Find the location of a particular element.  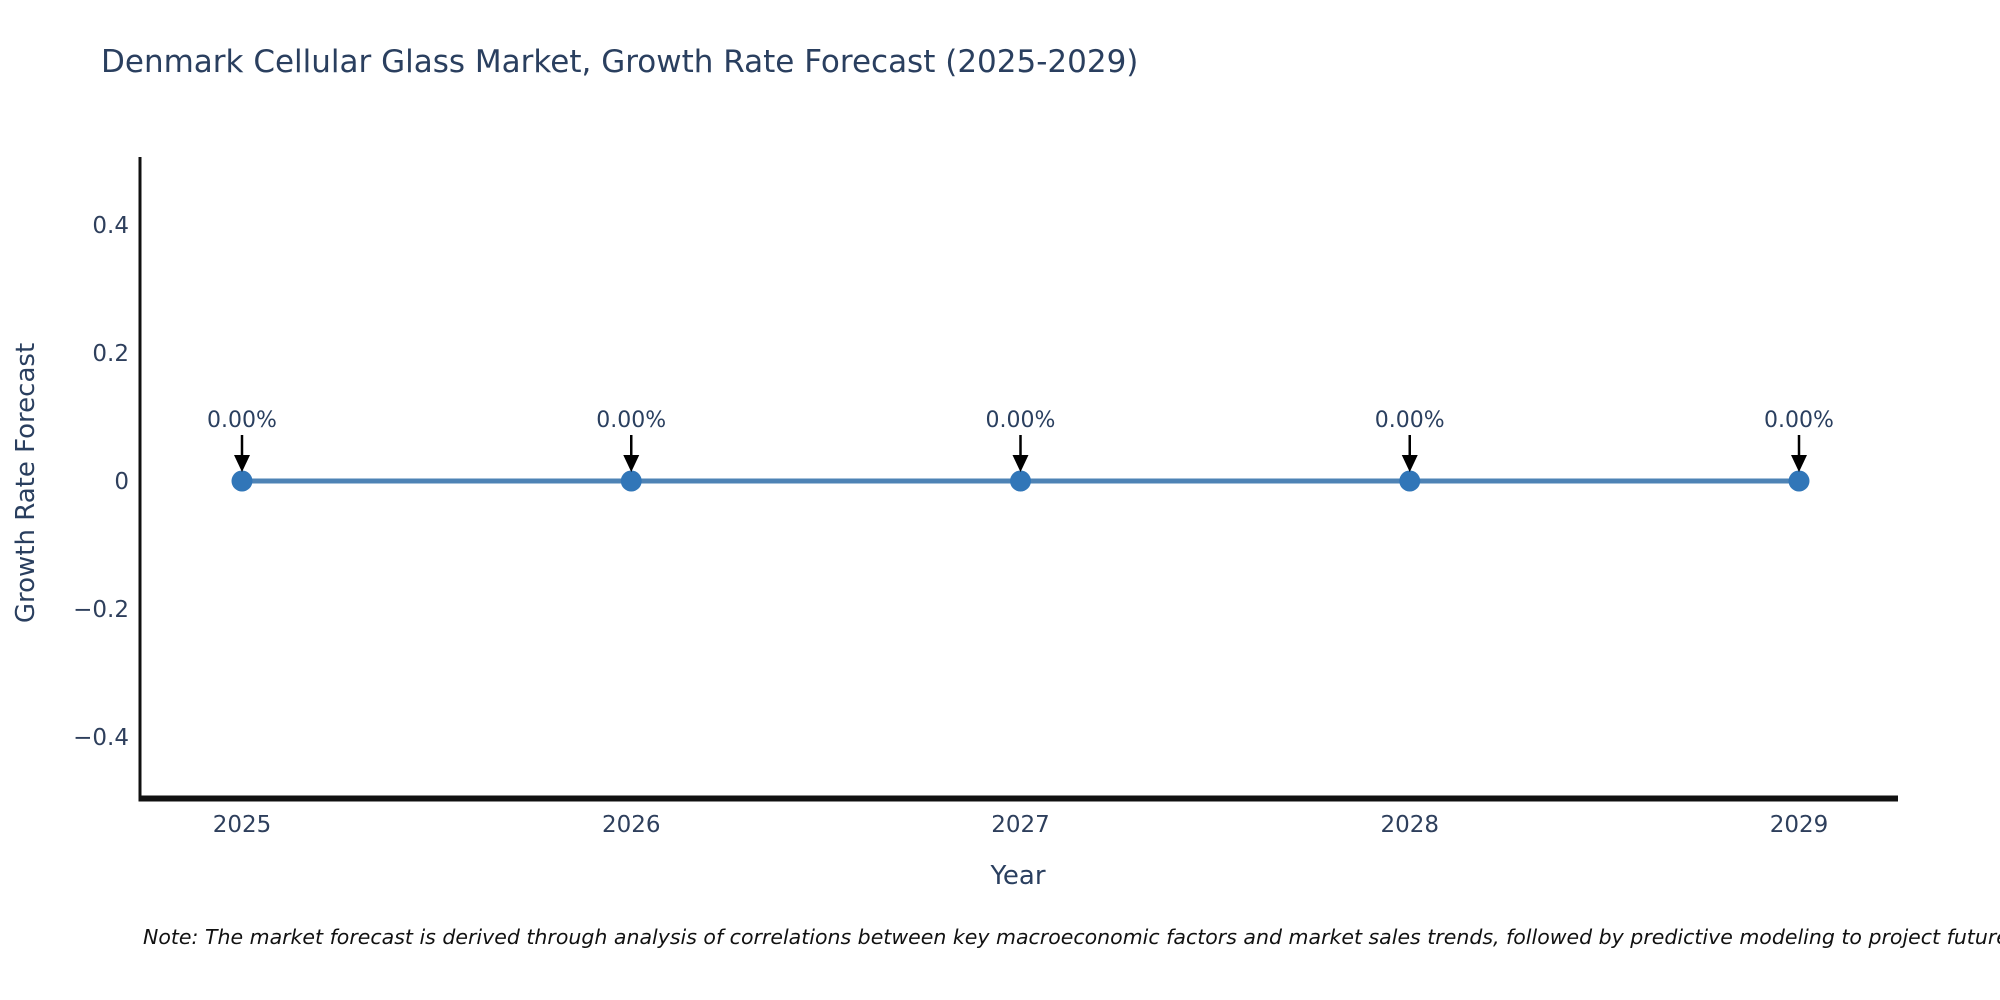

x-tick-label: 2027 is located at coordinates (1020, 825).